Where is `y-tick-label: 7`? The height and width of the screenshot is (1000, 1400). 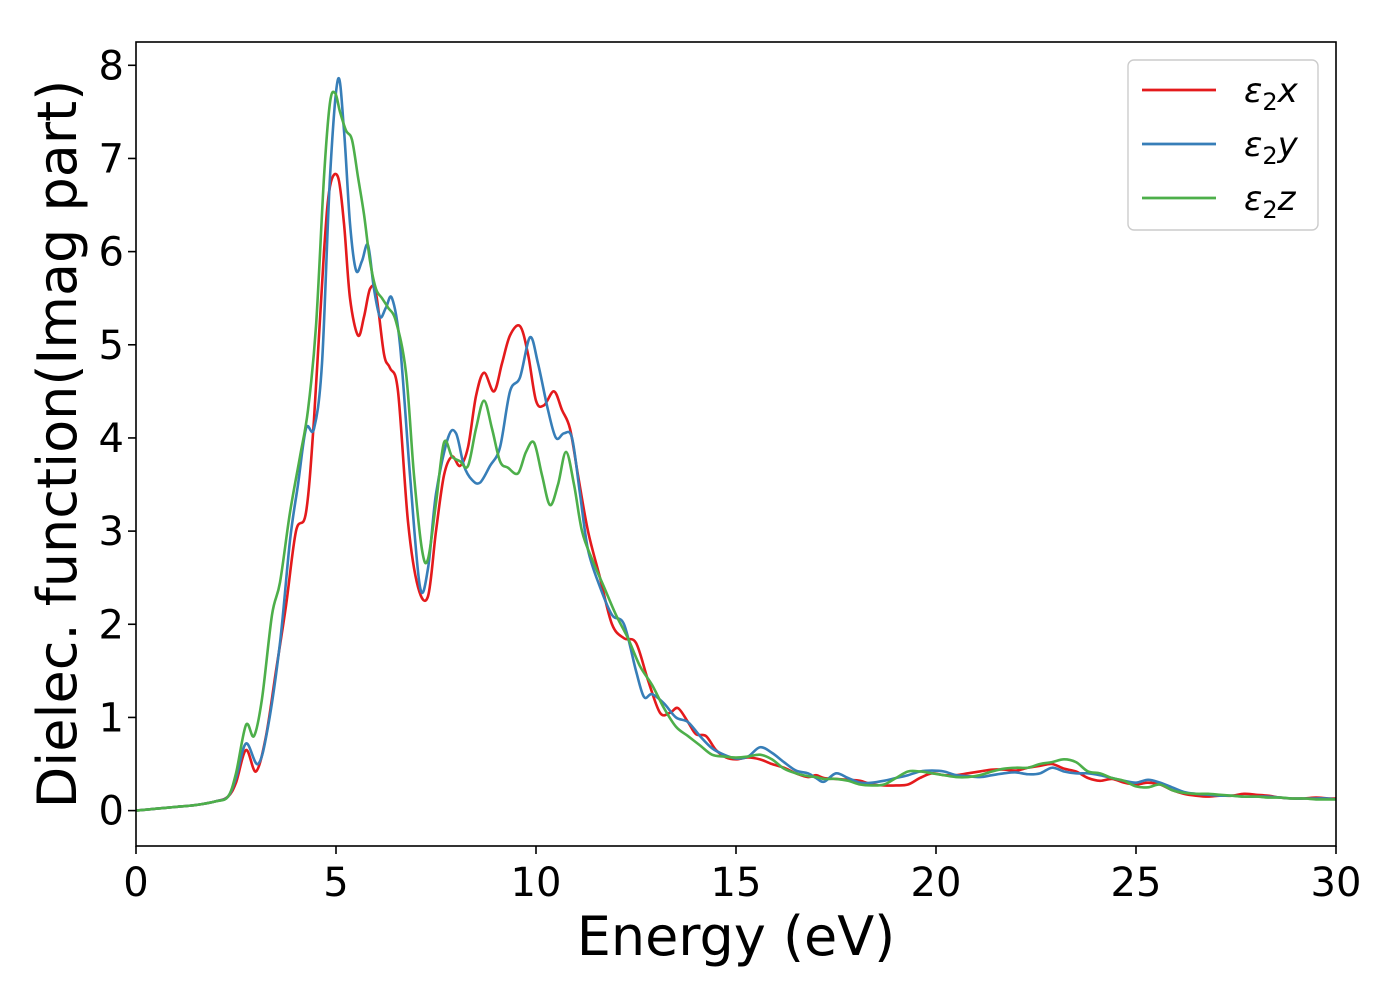
y-tick-label: 7 is located at coordinates (111, 159).